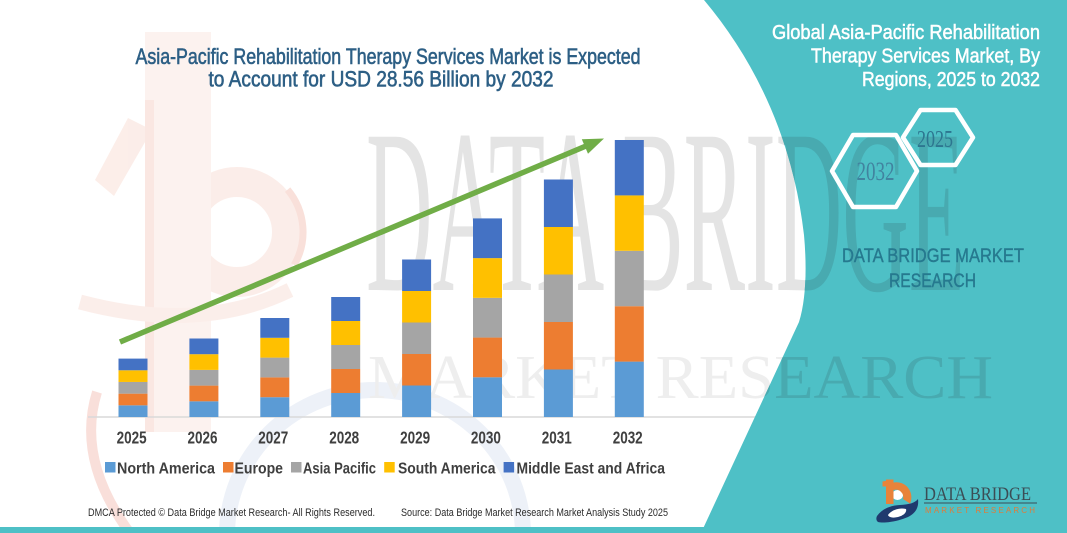 This screenshot has height=533, width=1067. What do you see at coordinates (259, 469) in the screenshot?
I see `svg-text: Europe` at bounding box center [259, 469].